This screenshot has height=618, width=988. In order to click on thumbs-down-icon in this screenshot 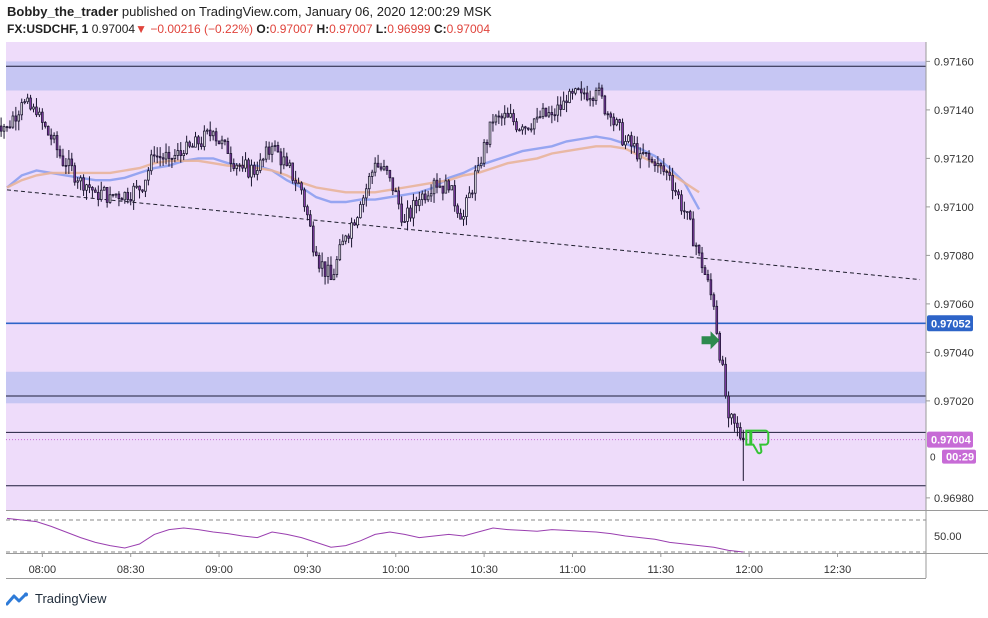, I will do `click(757, 442)`.